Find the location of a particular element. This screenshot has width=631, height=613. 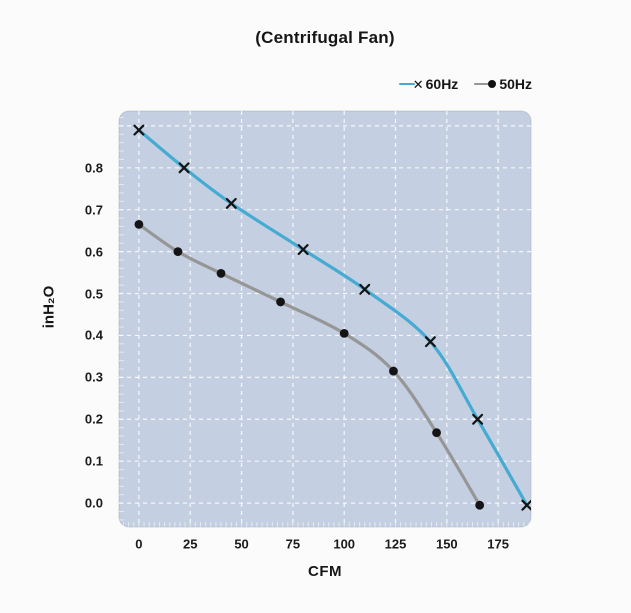

y-tick-label: 0.0 is located at coordinates (93, 503).